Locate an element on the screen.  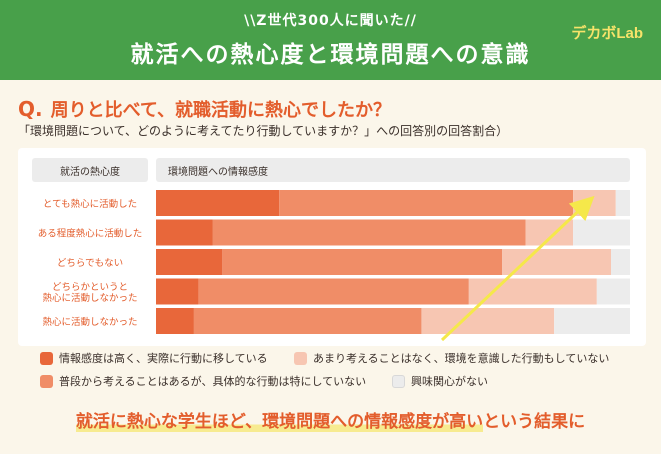
legend-label: 興味関心がない is located at coordinates (449, 381).